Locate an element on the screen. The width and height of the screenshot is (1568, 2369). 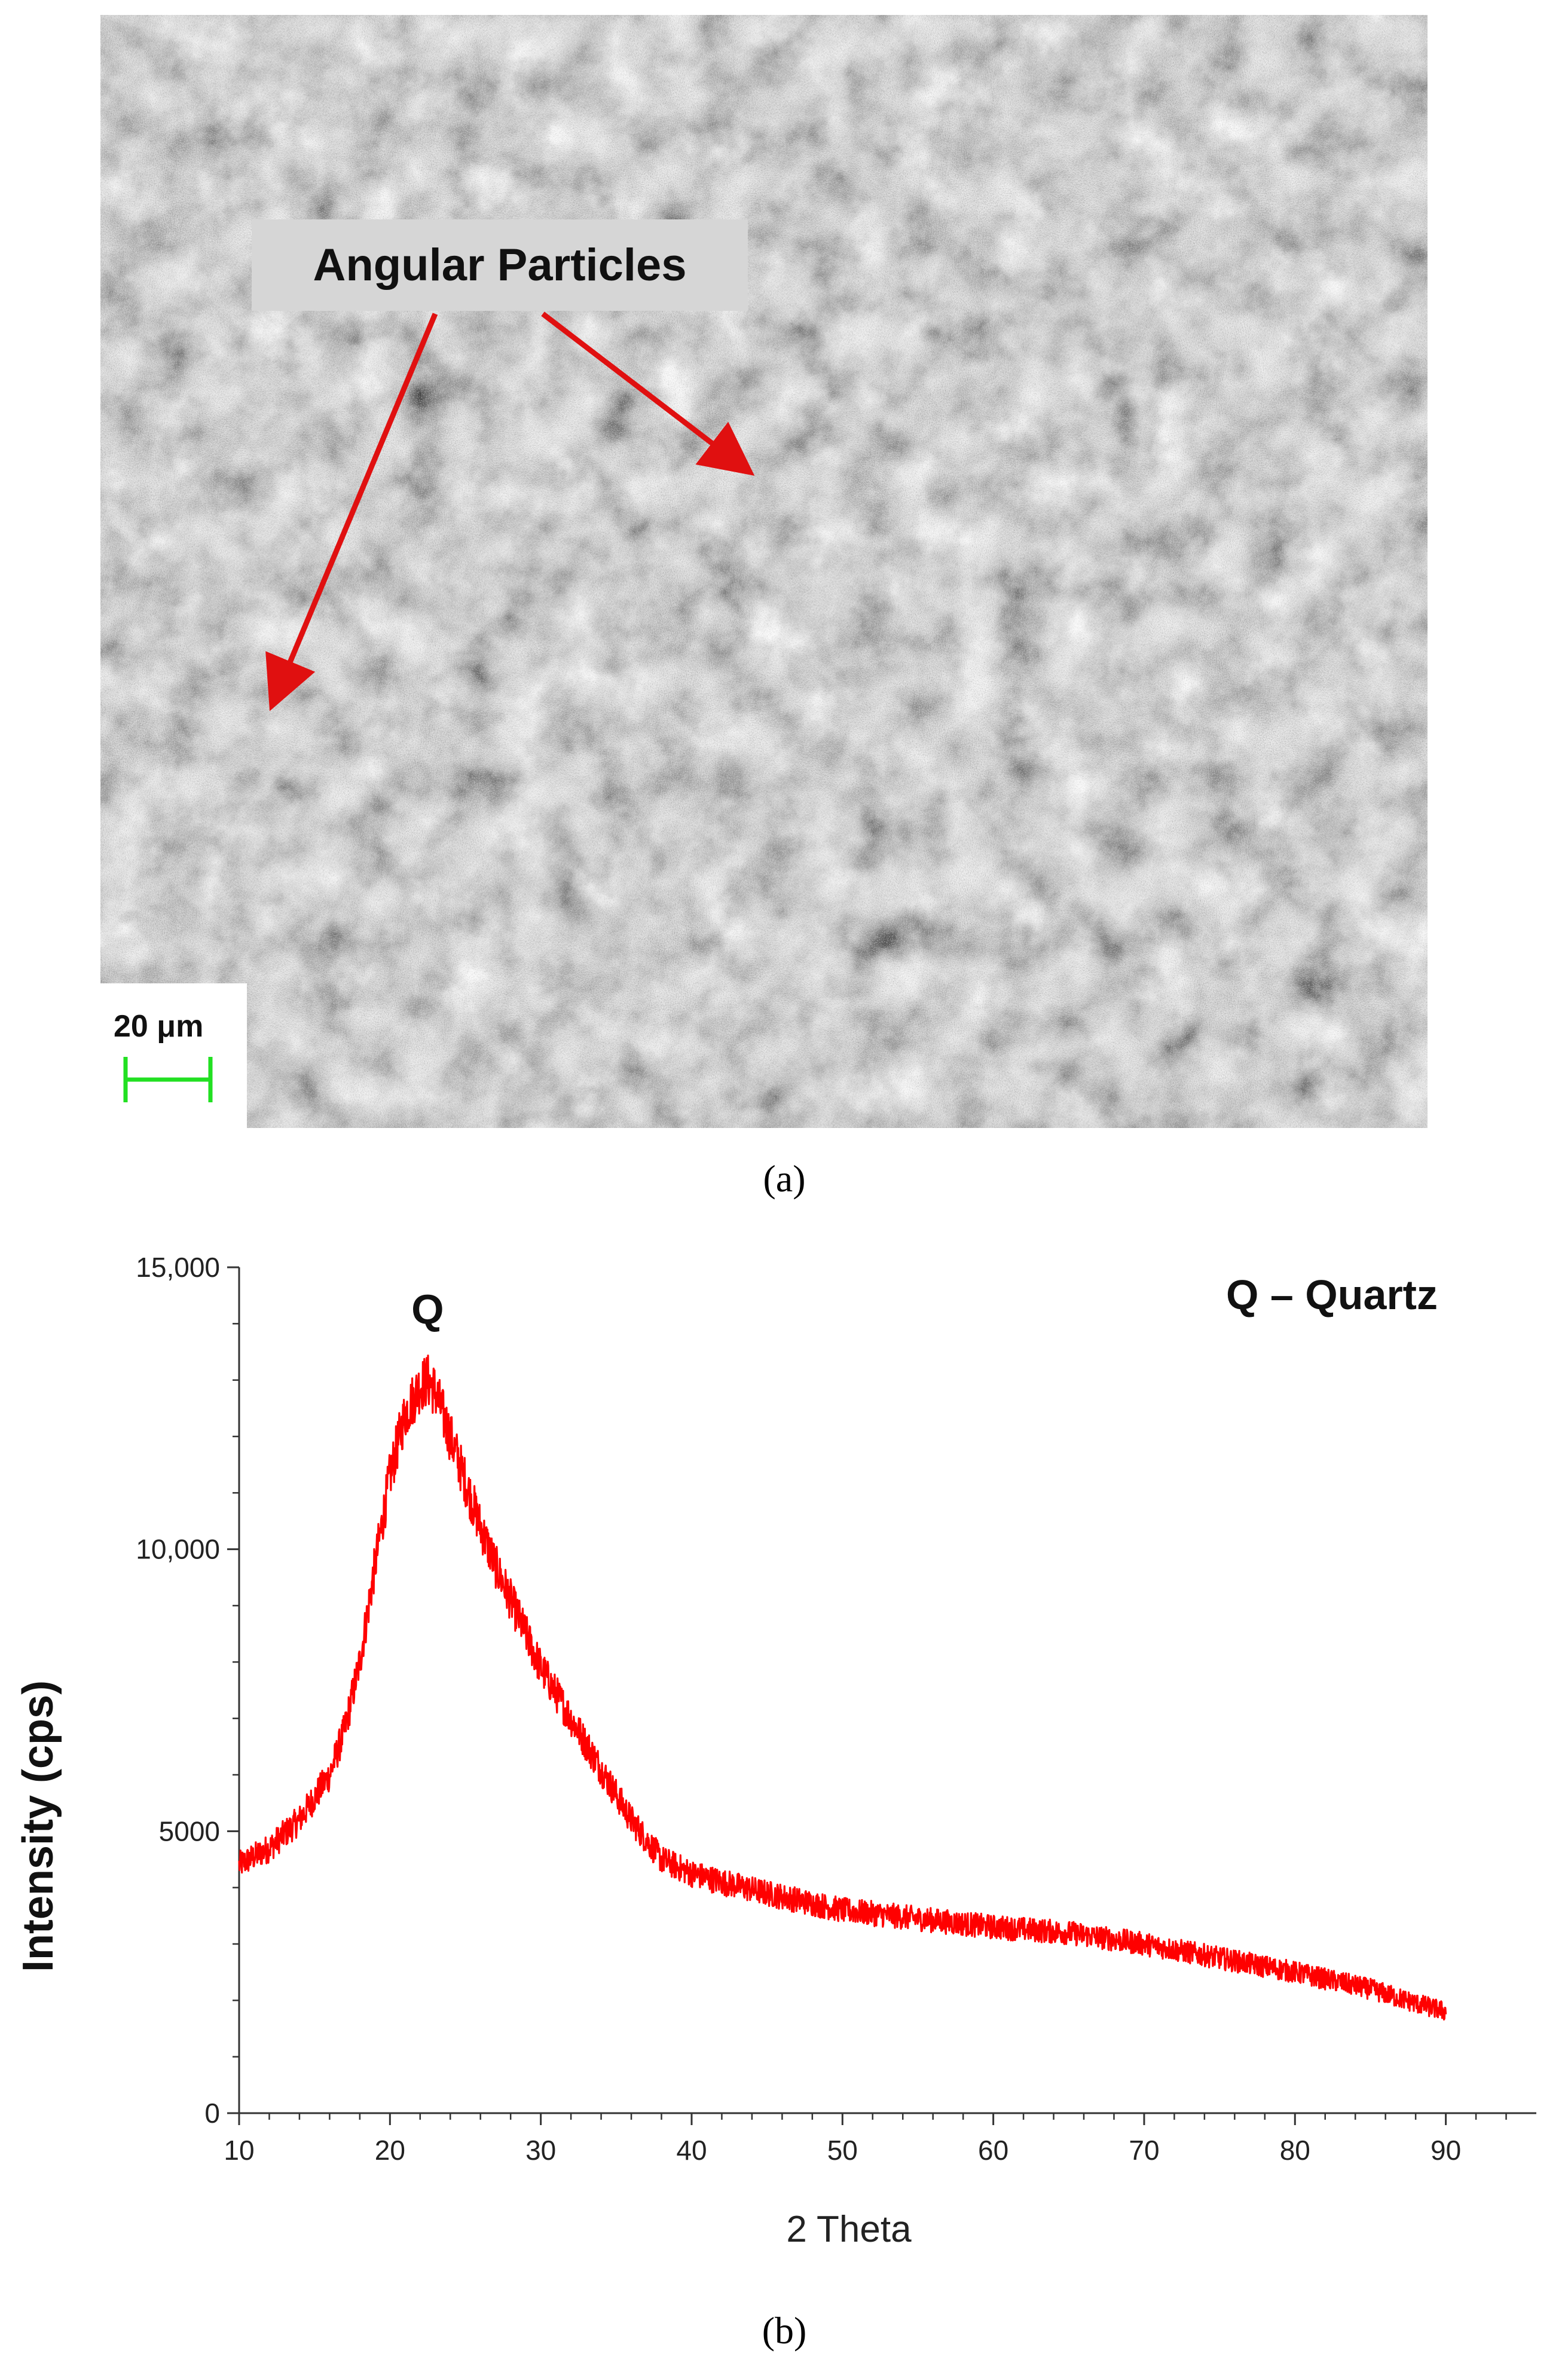
y-tick-label: 10,000 is located at coordinates (178, 1549).